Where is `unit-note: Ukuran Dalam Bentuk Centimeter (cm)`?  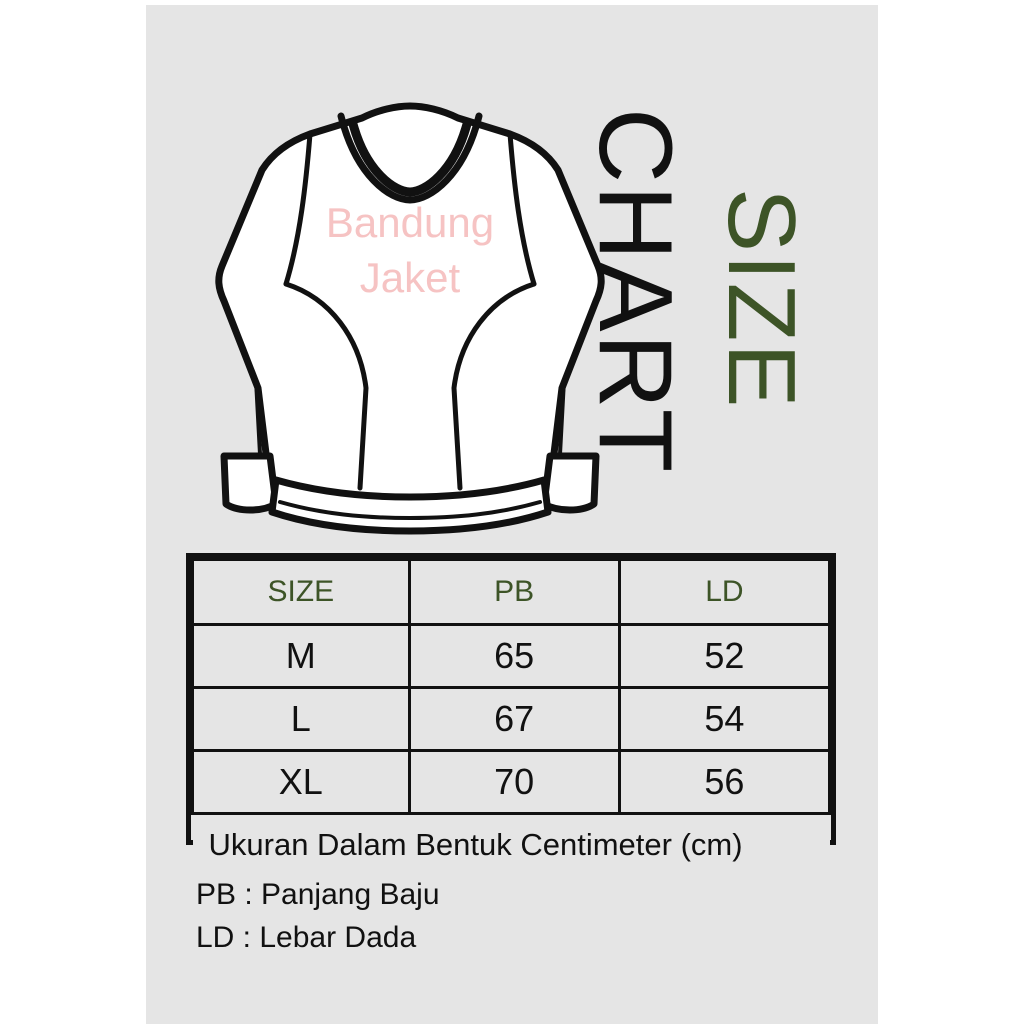
unit-note: Ukuran Dalam Bentuk Centimeter (cm) is located at coordinates (511, 843).